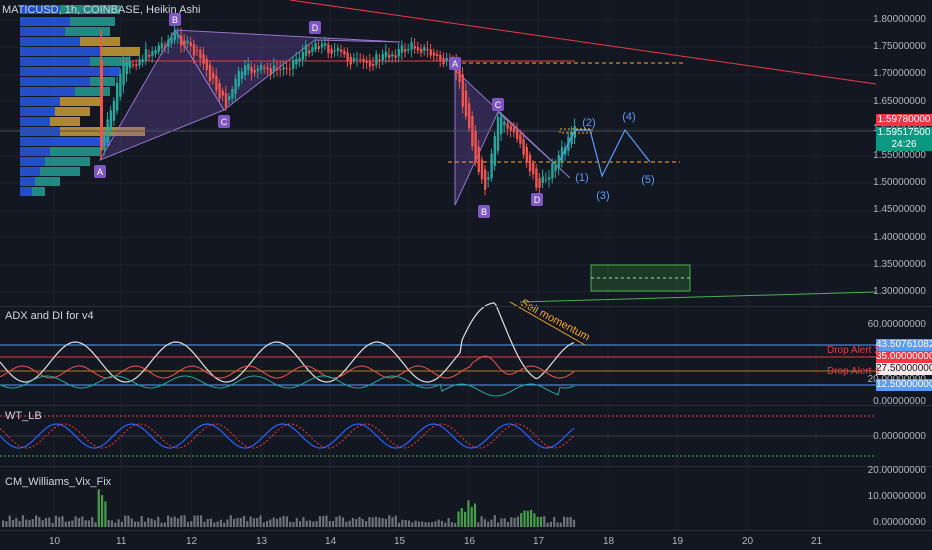  What do you see at coordinates (904, 385) in the screenshot?
I see `adx-tag-low: 12.50000000` at bounding box center [904, 385].